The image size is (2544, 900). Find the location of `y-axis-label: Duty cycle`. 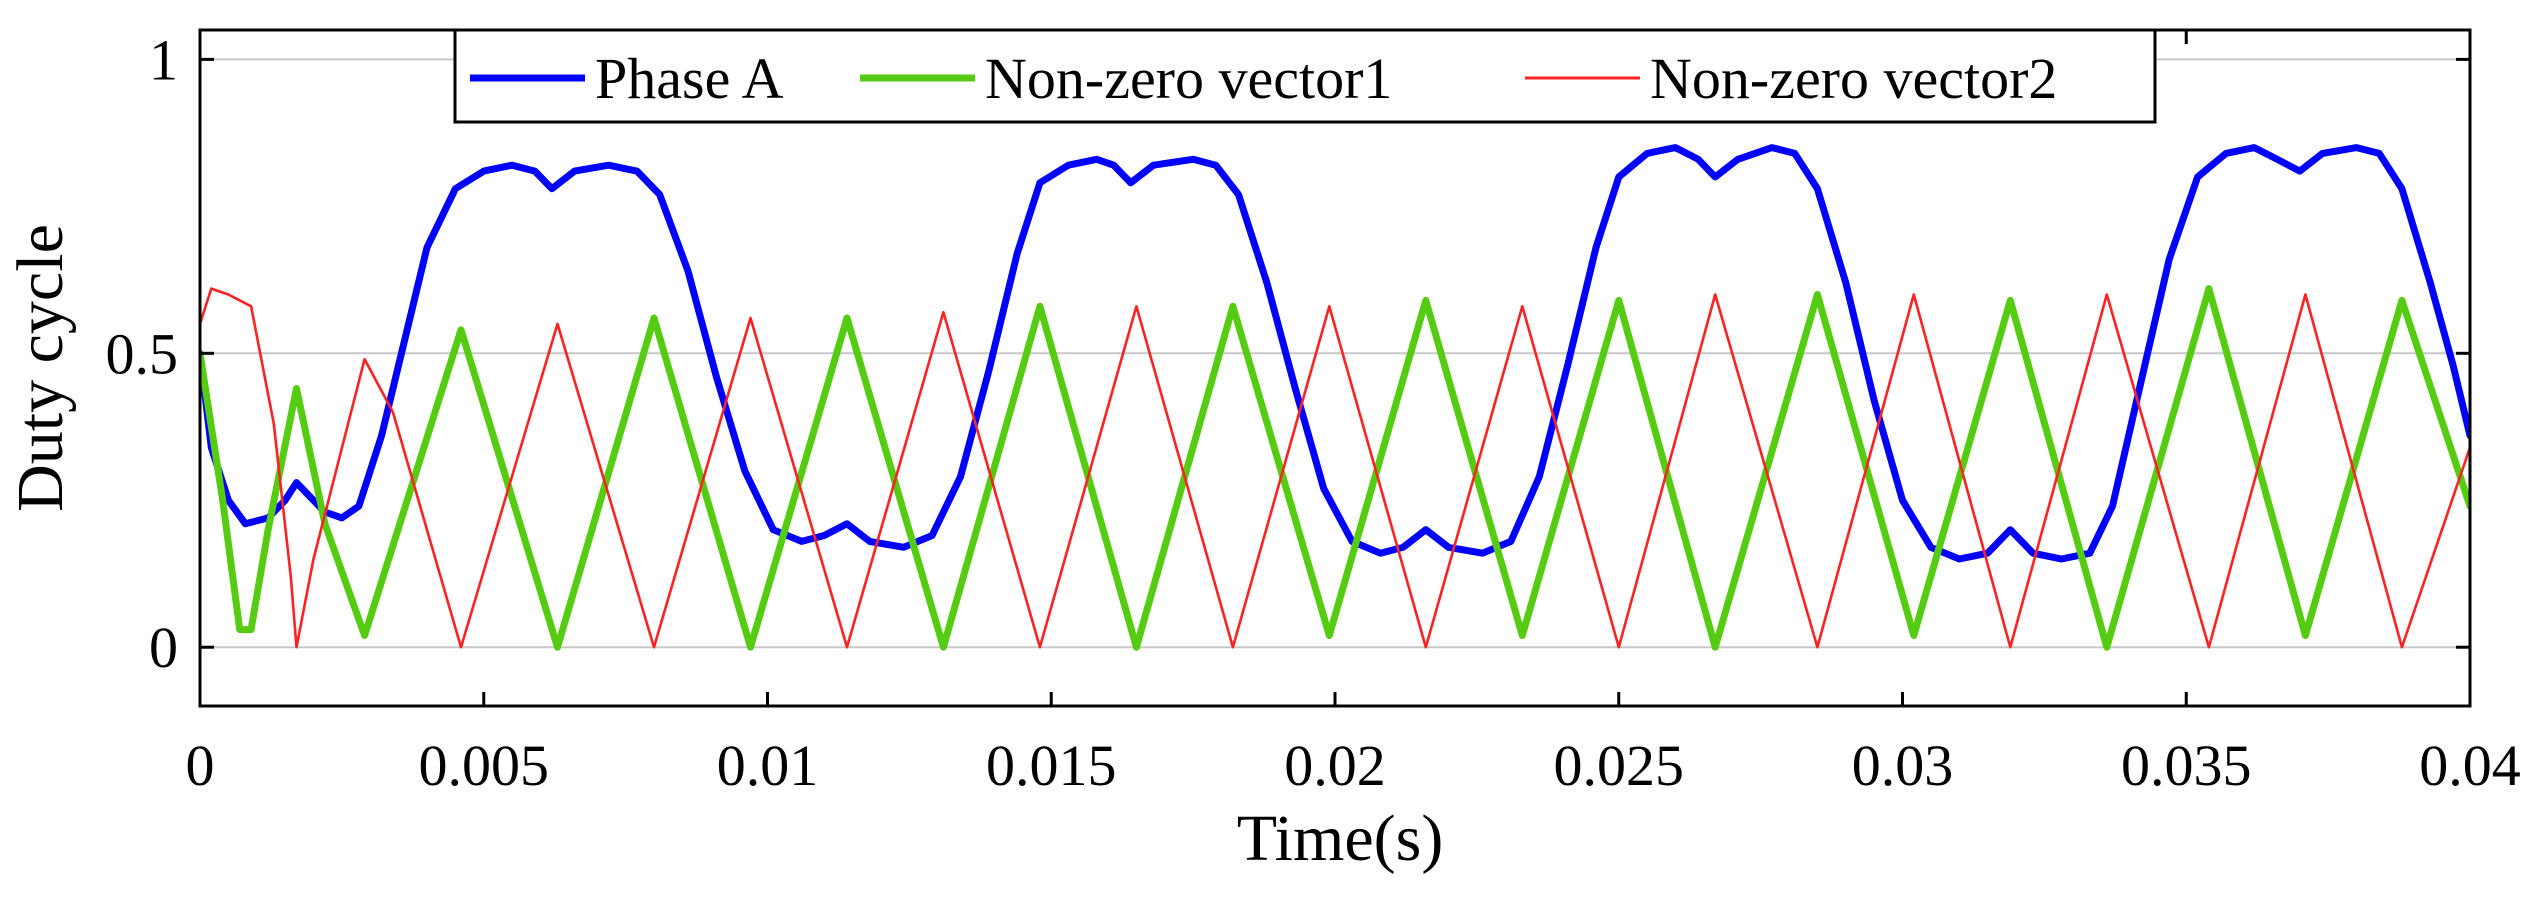

y-axis-label: Duty cycle is located at coordinates (40, 368).